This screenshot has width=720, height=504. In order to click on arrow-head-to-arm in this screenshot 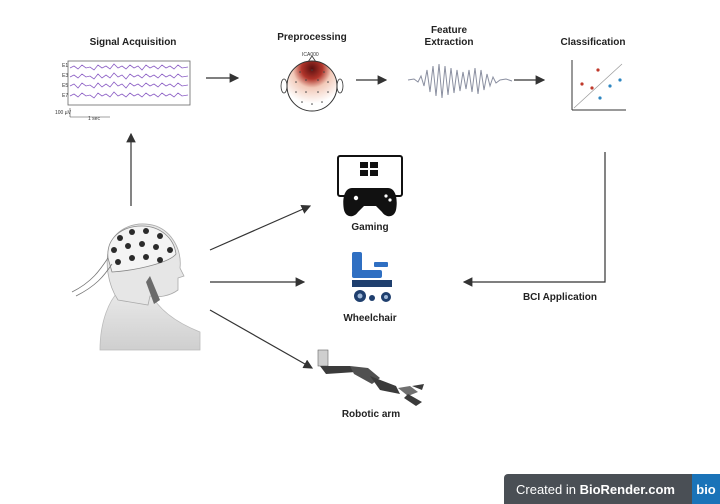, I will do `click(261, 339)`.